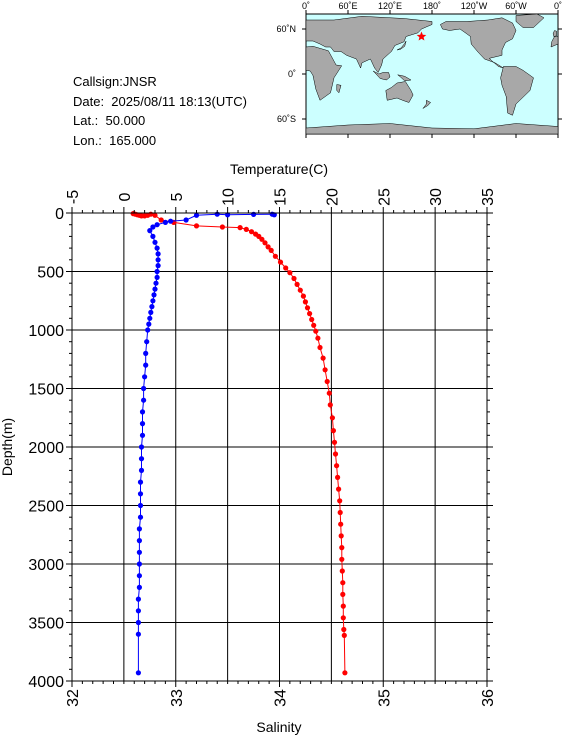  Describe the element at coordinates (554, 33) in the screenshot. I see `land-britain` at that location.